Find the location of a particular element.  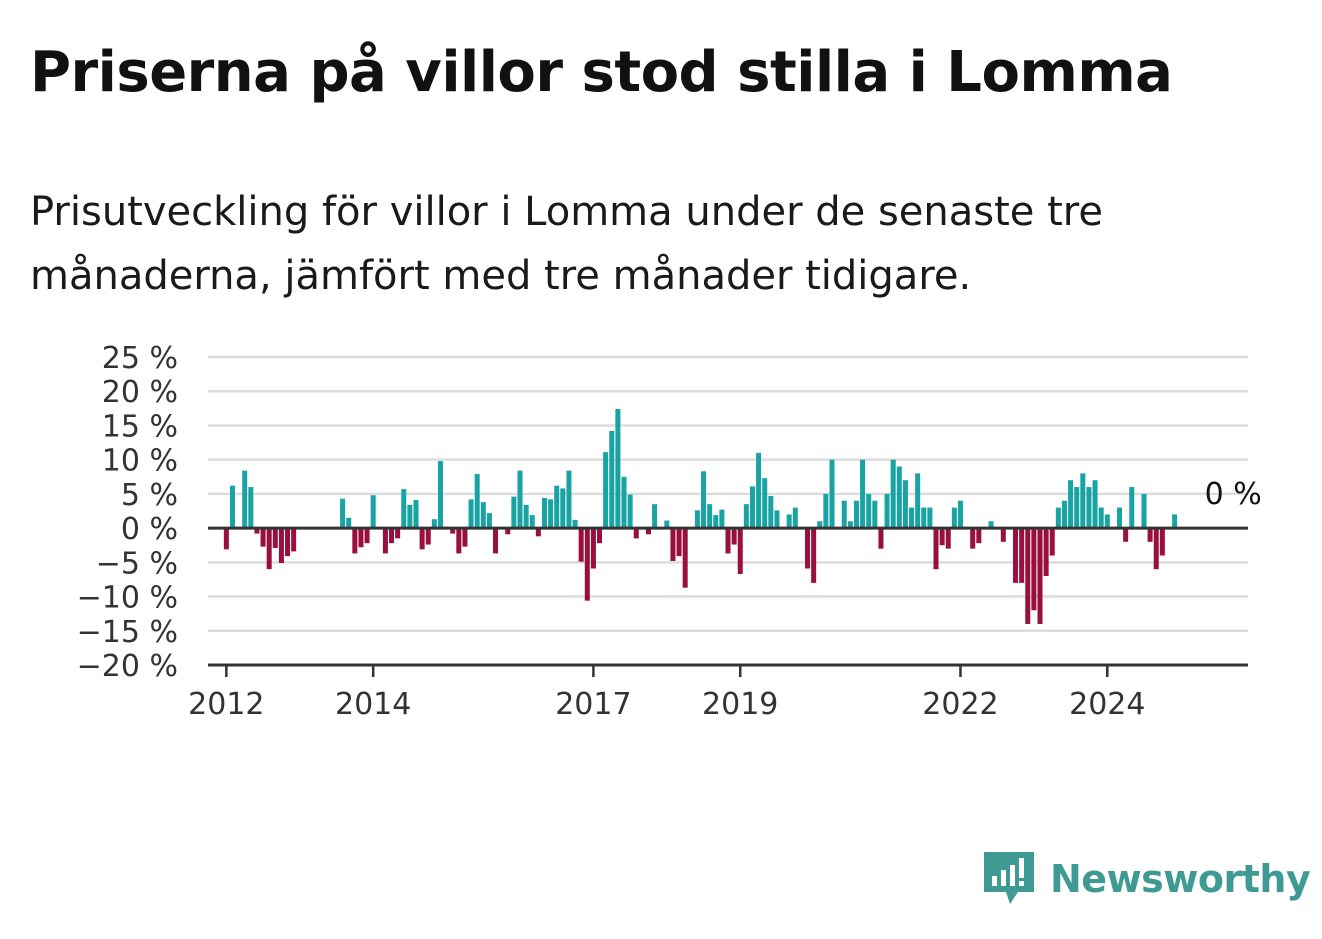

x-tick-label: 2024 is located at coordinates (1107, 704).